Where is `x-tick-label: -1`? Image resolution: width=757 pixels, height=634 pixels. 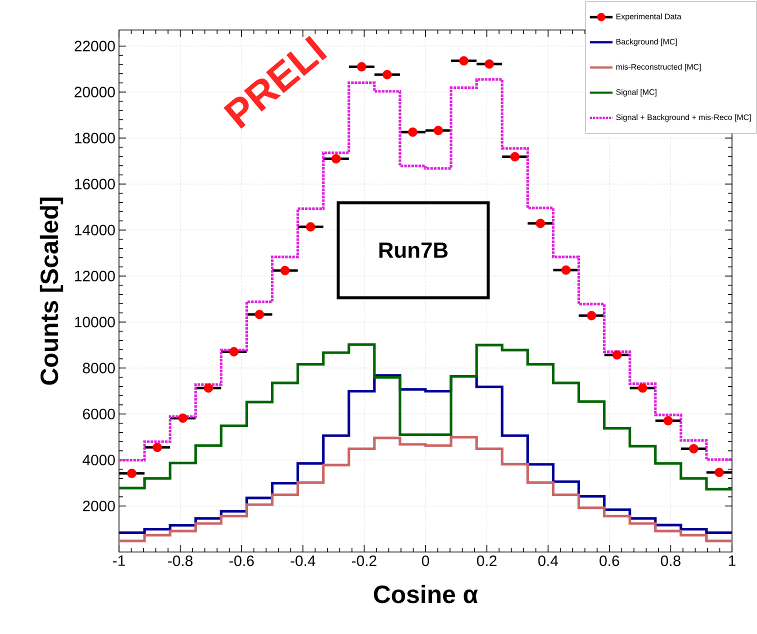
x-tick-label: -1 is located at coordinates (119, 561).